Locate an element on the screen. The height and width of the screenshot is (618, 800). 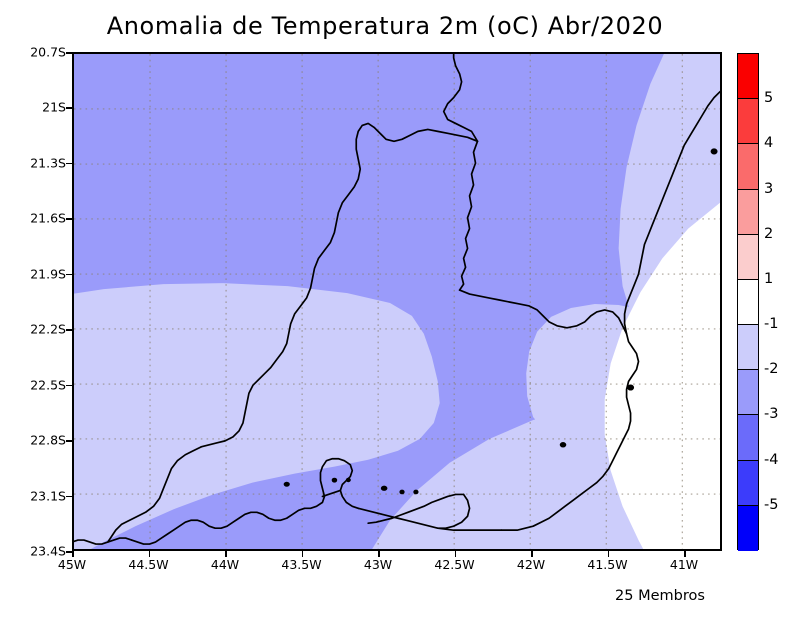
coastline-guanabara is located at coordinates (331, 483).